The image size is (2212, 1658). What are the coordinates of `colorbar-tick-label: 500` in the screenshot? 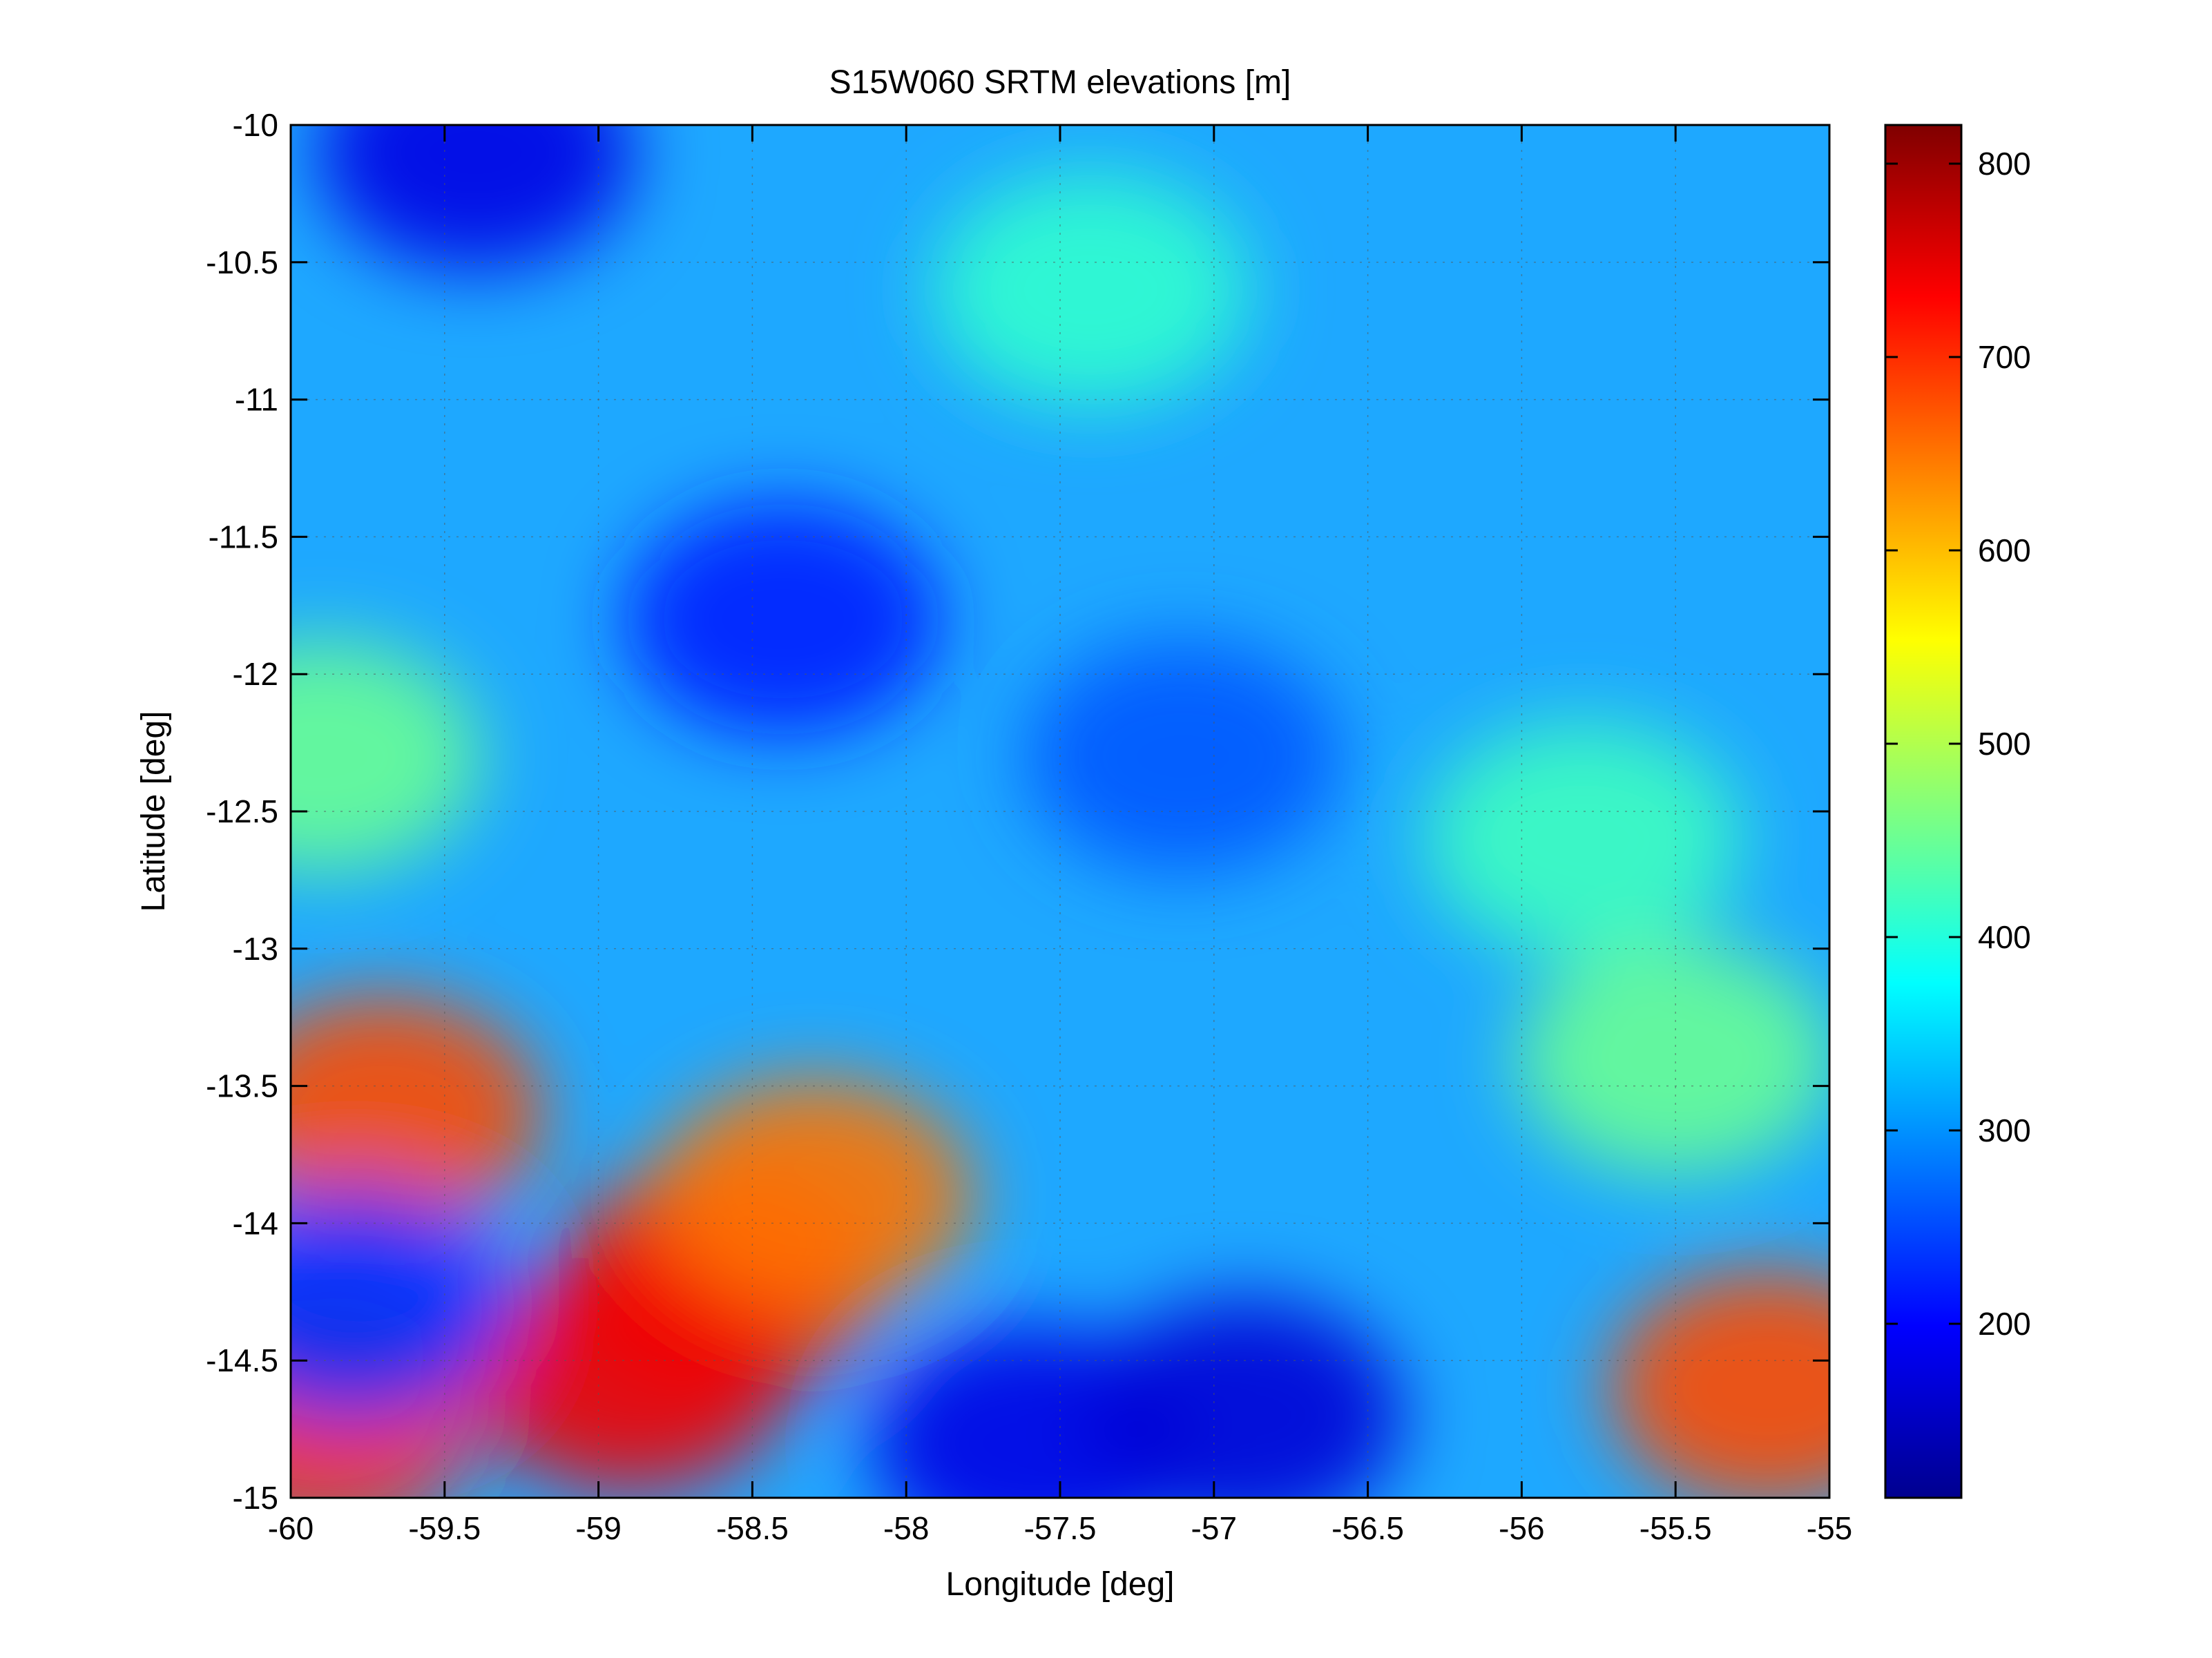 It's located at (2005, 744).